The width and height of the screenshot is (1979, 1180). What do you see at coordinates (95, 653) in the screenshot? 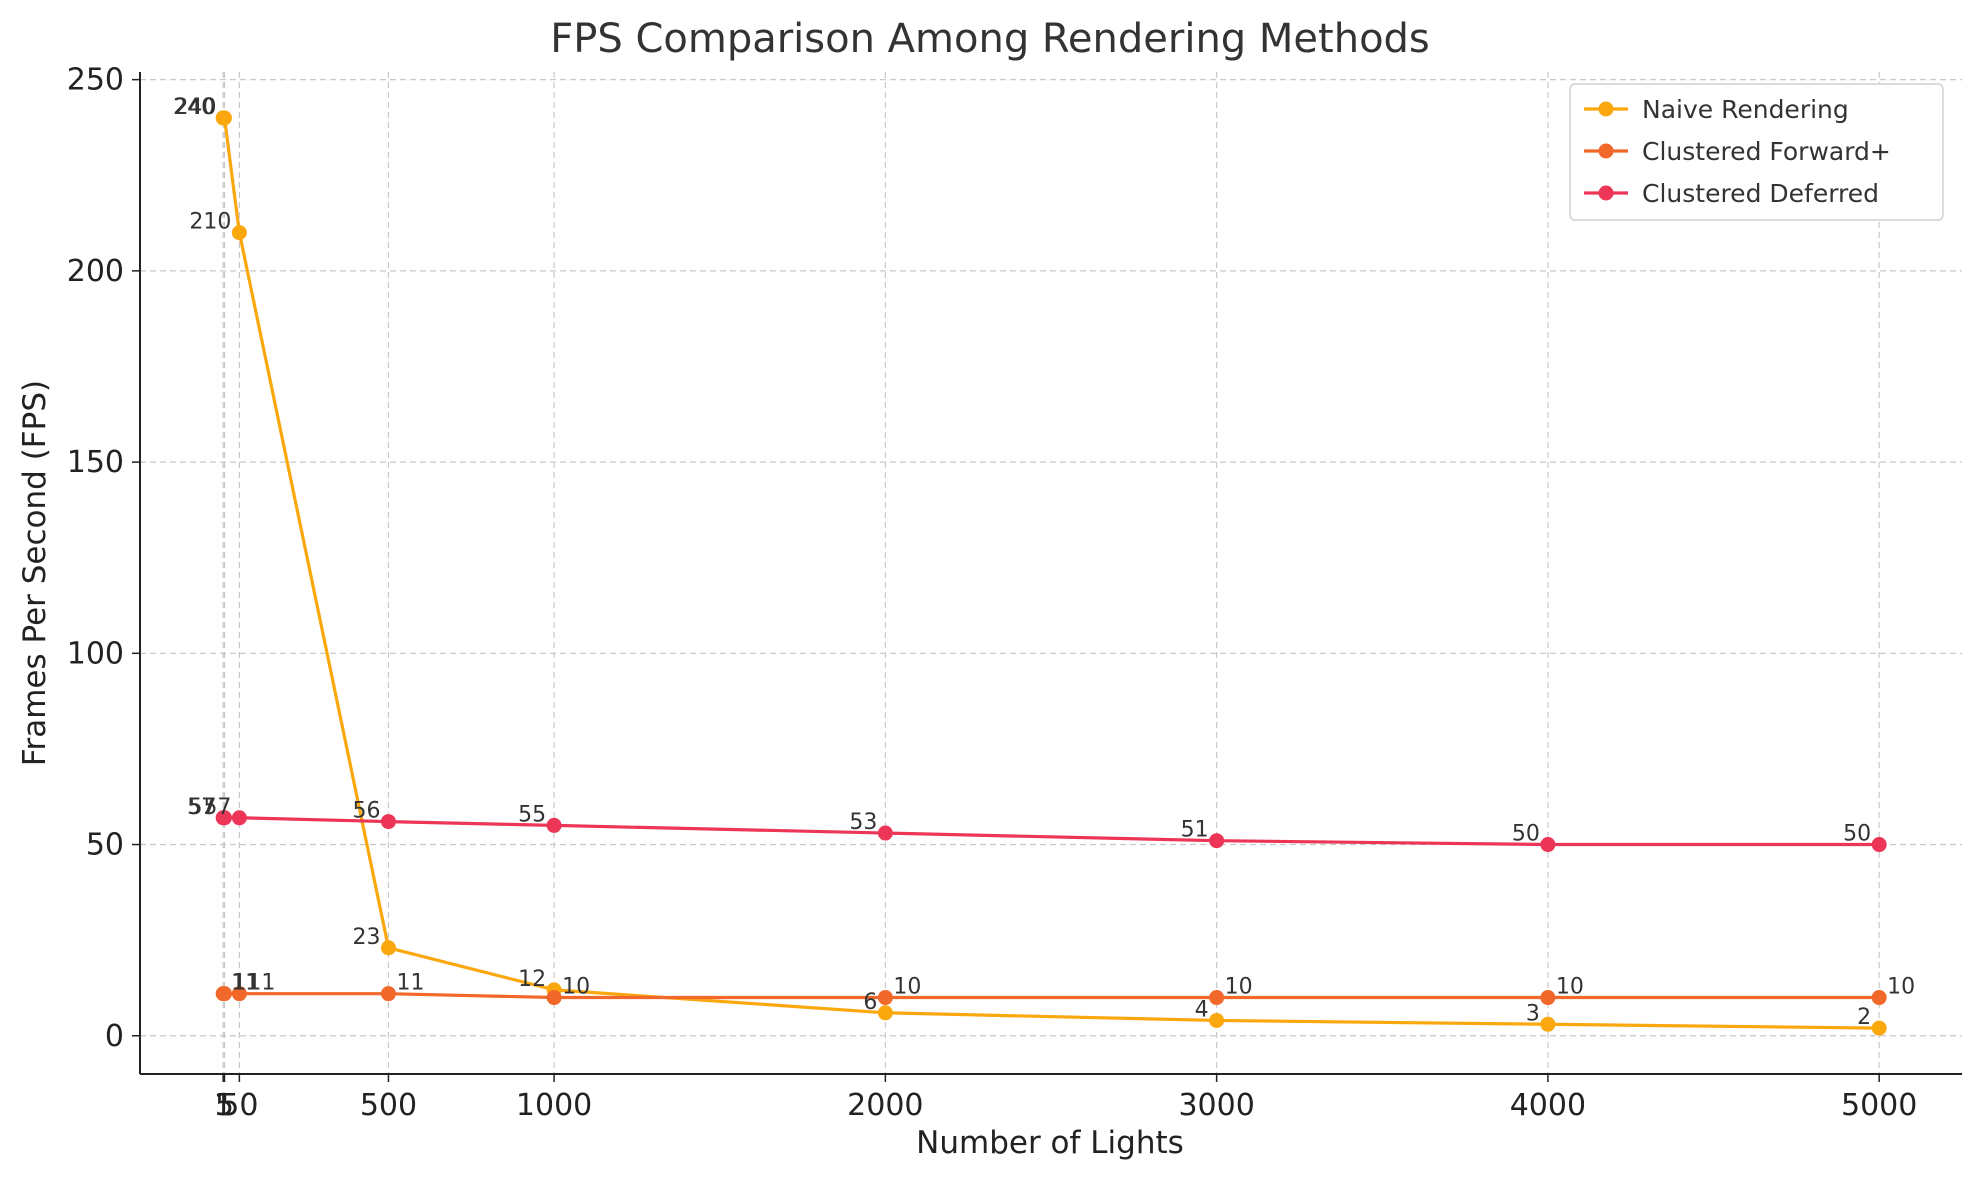
I see `y-tick-label: 100` at bounding box center [95, 653].